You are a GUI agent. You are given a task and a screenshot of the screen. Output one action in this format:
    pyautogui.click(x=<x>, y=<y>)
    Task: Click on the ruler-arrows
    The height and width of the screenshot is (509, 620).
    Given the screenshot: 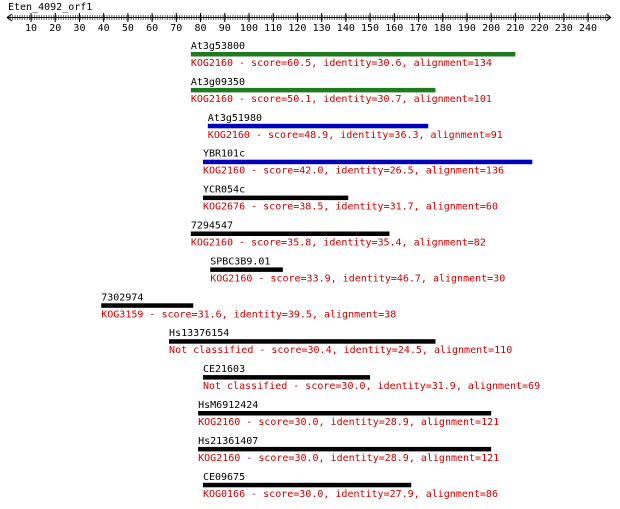 What is the action you would take?
    pyautogui.click(x=309, y=17)
    